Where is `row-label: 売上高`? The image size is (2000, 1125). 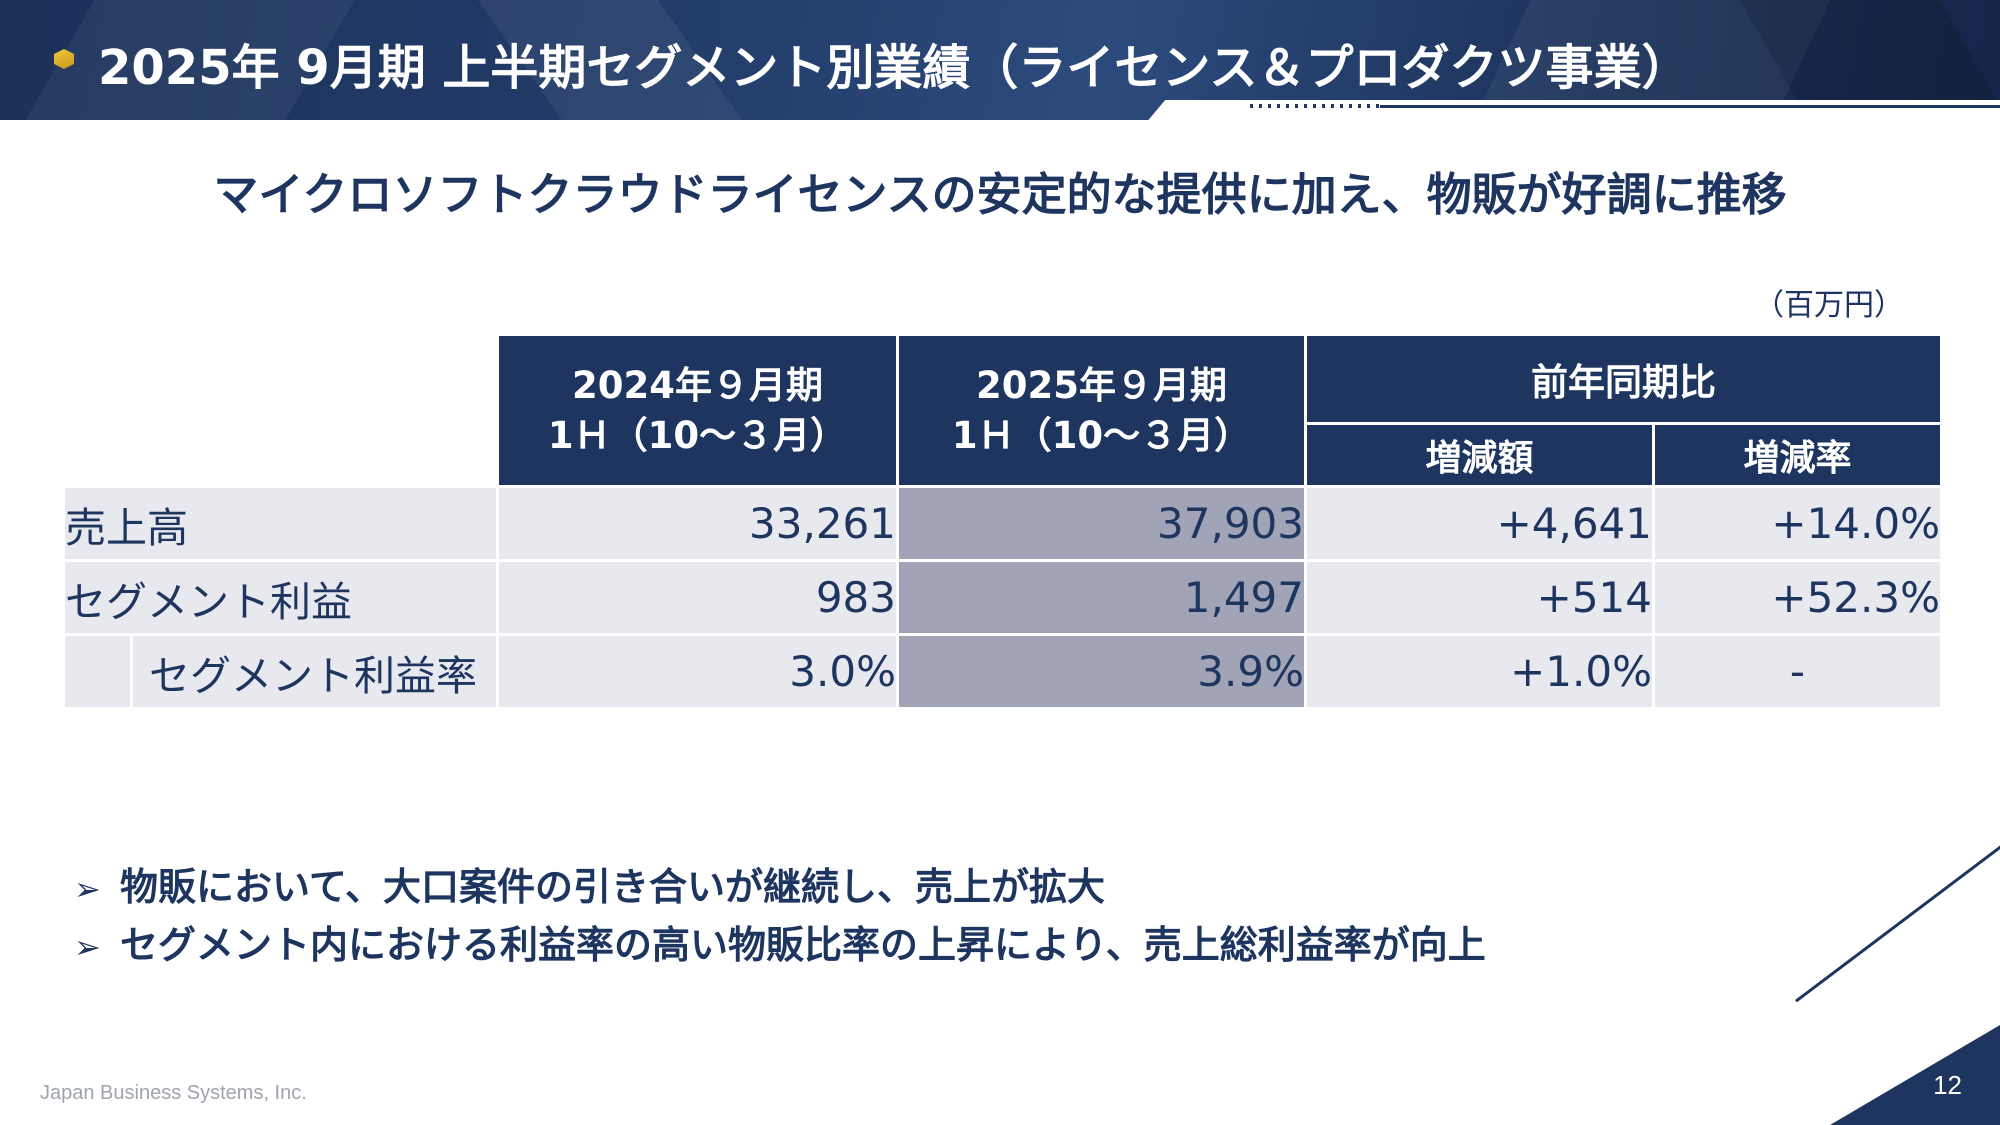 row-label: 売上高 is located at coordinates (280, 523).